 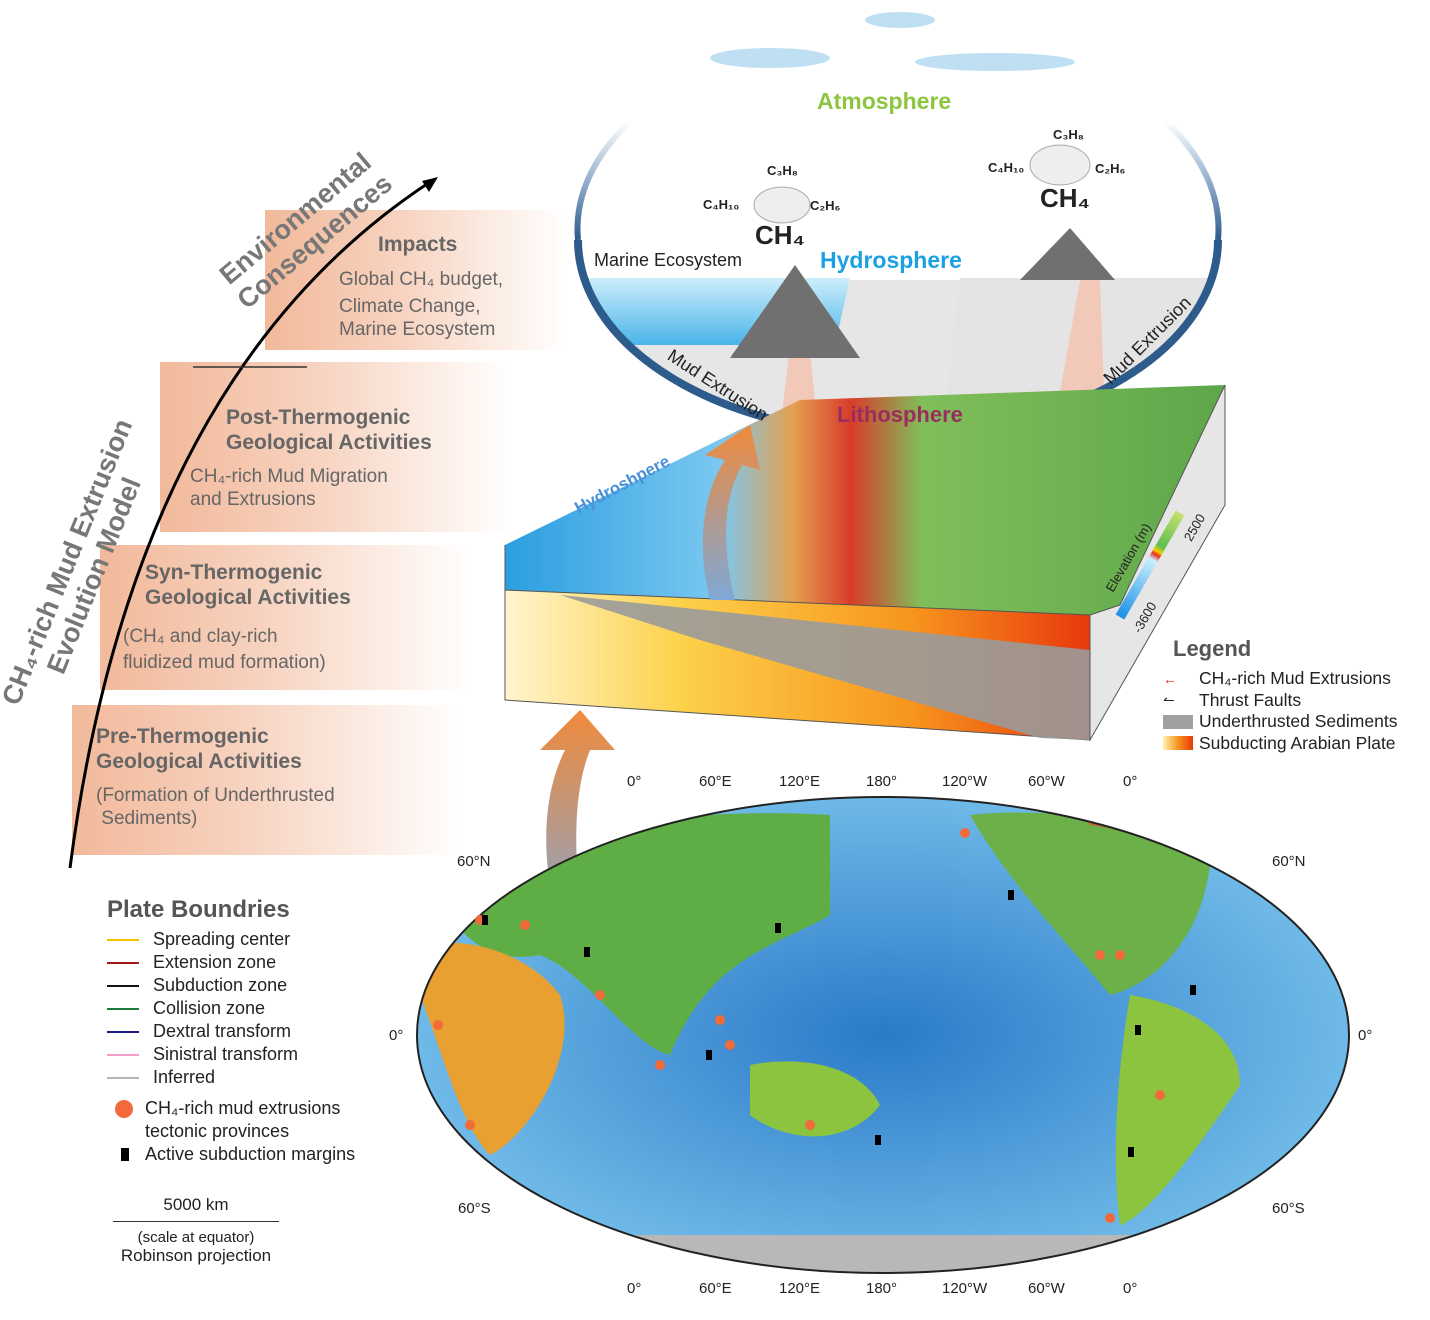 I want to click on legend-label: Thrust Faults, so click(x=1250, y=699).